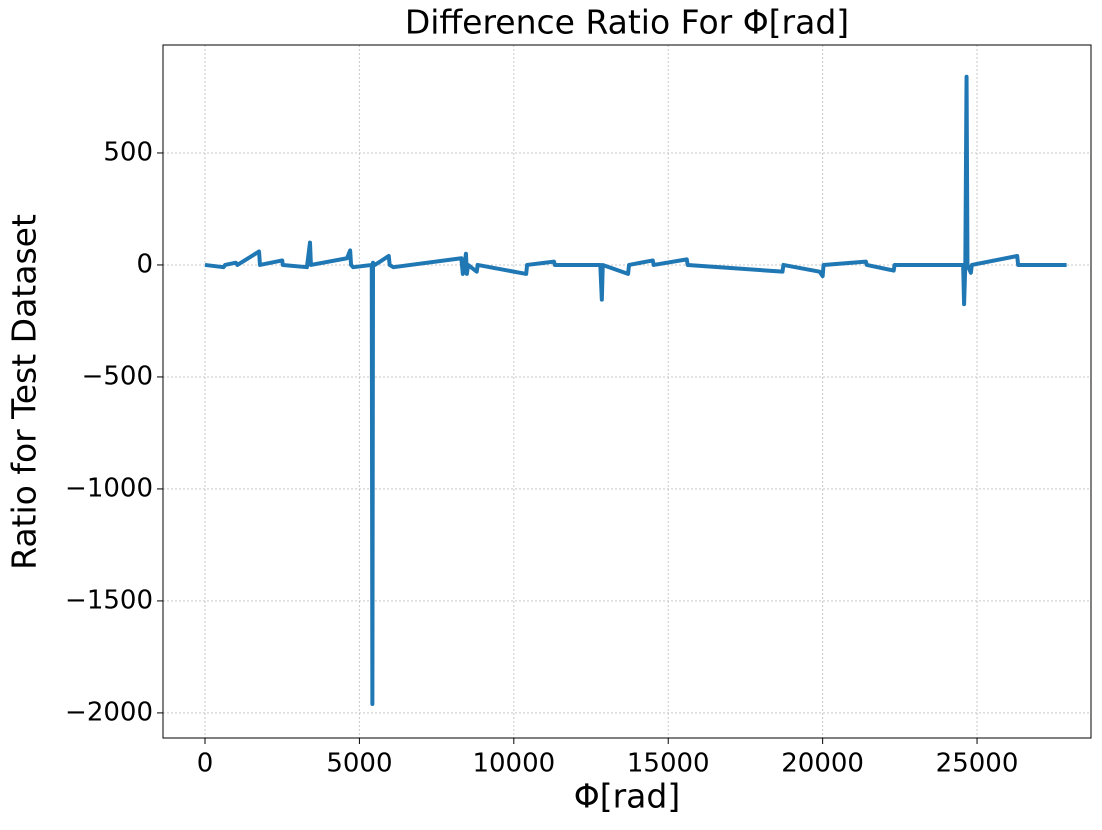  Describe the element at coordinates (205, 764) in the screenshot. I see `x-tick-label: 0` at that location.